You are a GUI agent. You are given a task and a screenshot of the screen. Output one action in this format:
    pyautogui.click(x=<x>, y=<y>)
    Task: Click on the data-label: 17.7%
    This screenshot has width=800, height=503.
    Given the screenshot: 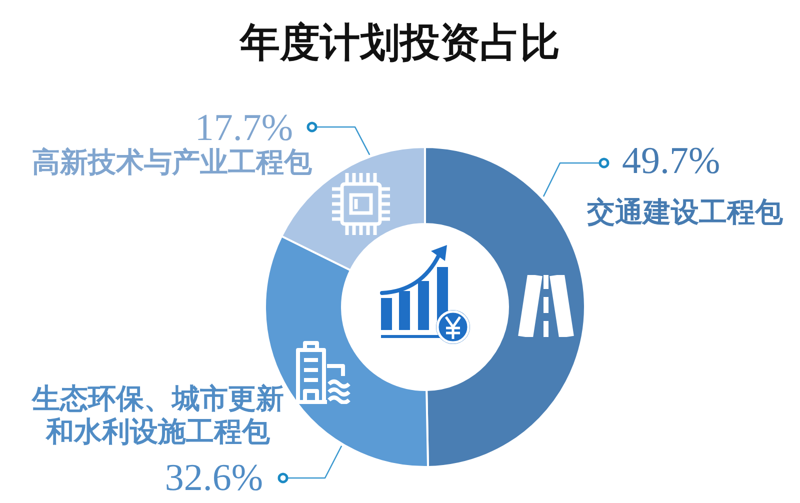 What is the action you would take?
    pyautogui.click(x=243, y=128)
    